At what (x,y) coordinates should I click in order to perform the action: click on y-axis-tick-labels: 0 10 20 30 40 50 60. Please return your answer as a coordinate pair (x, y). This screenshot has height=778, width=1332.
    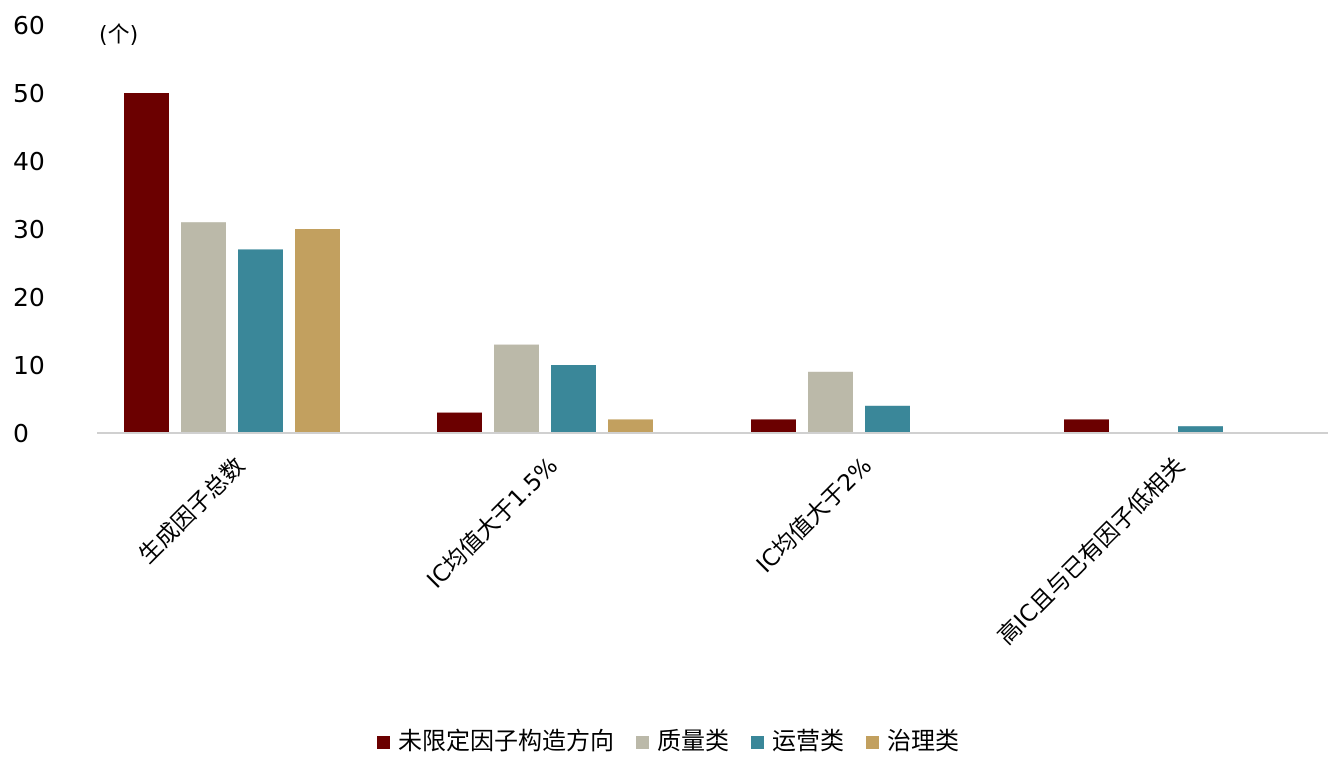
    Looking at the image, I should click on (29, 229).